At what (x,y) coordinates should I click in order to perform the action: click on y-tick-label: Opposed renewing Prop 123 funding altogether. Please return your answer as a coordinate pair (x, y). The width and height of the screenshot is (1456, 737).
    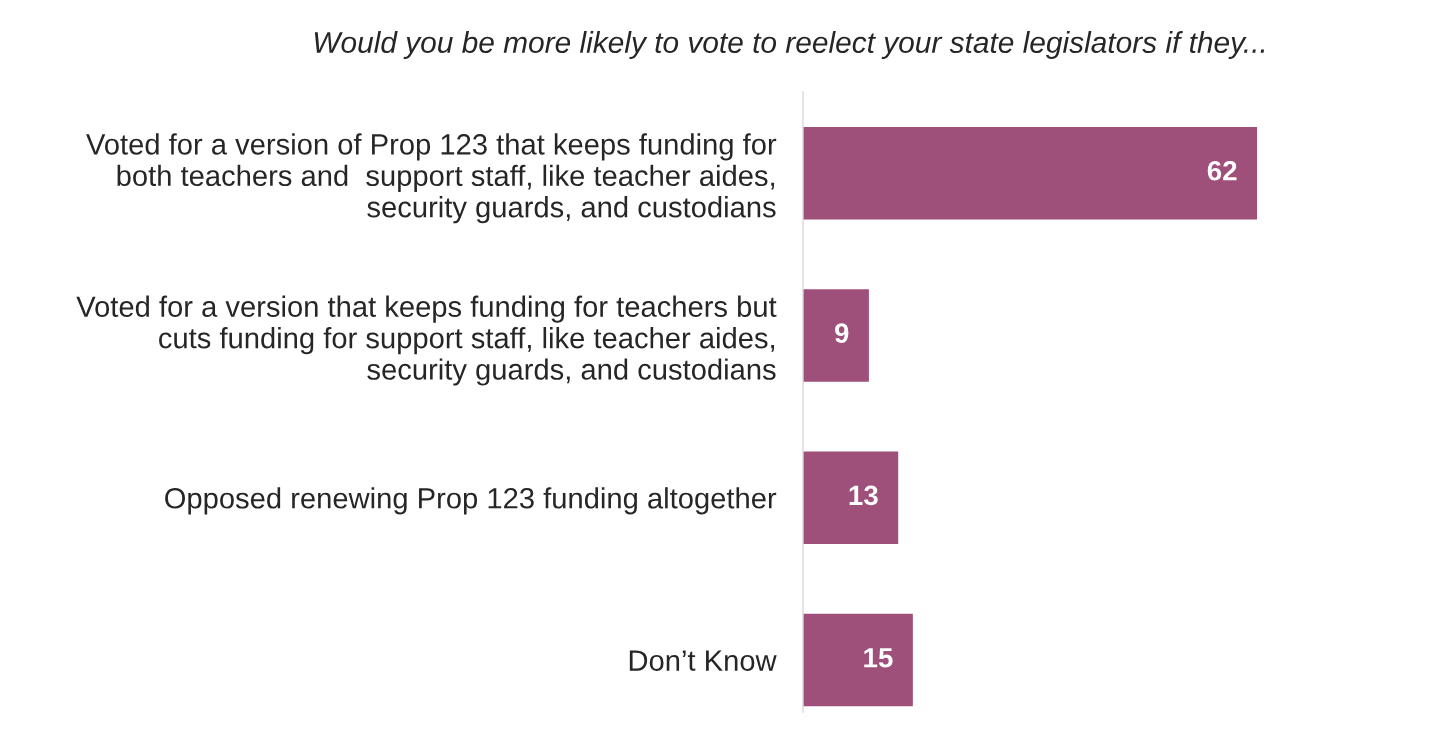
    Looking at the image, I should click on (471, 501).